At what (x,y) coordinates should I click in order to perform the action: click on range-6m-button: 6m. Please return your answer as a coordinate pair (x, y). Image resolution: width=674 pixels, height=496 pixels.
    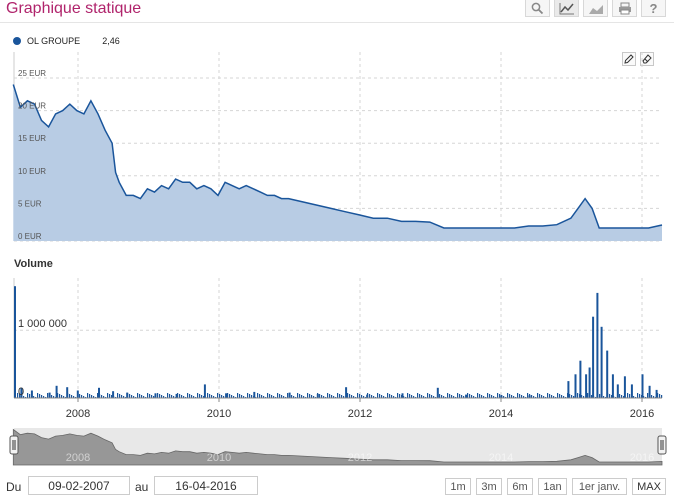
    Looking at the image, I should click on (520, 486).